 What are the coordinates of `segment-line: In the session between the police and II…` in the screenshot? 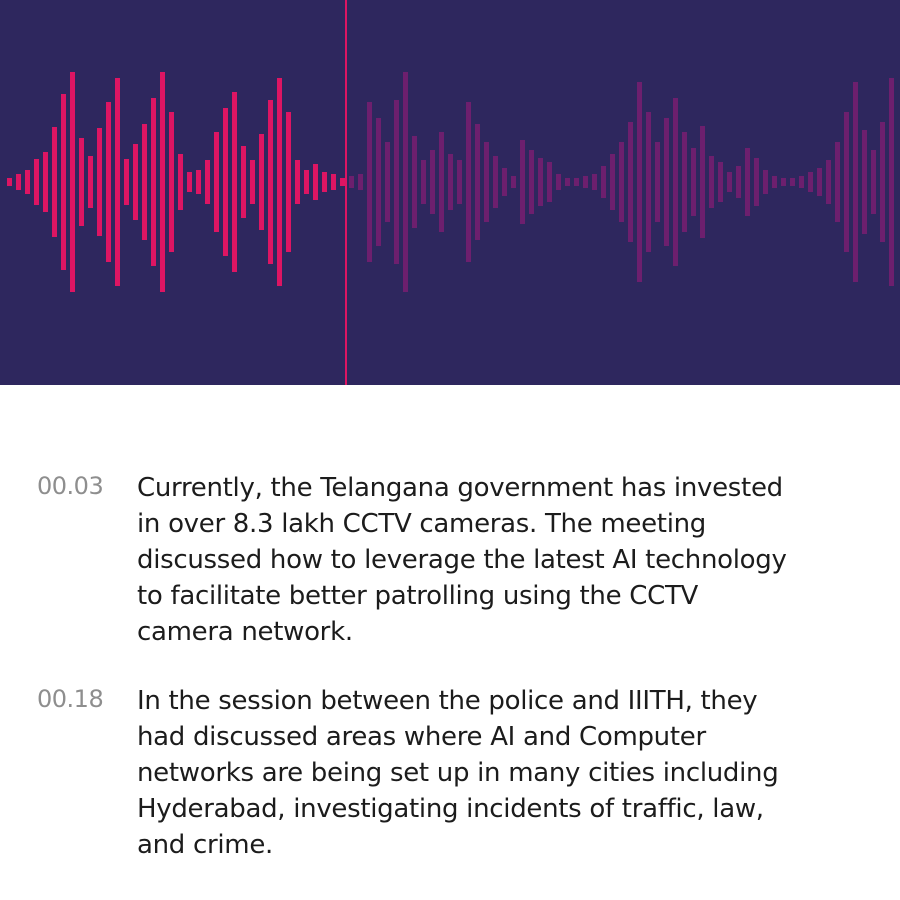 It's located at (447, 701).